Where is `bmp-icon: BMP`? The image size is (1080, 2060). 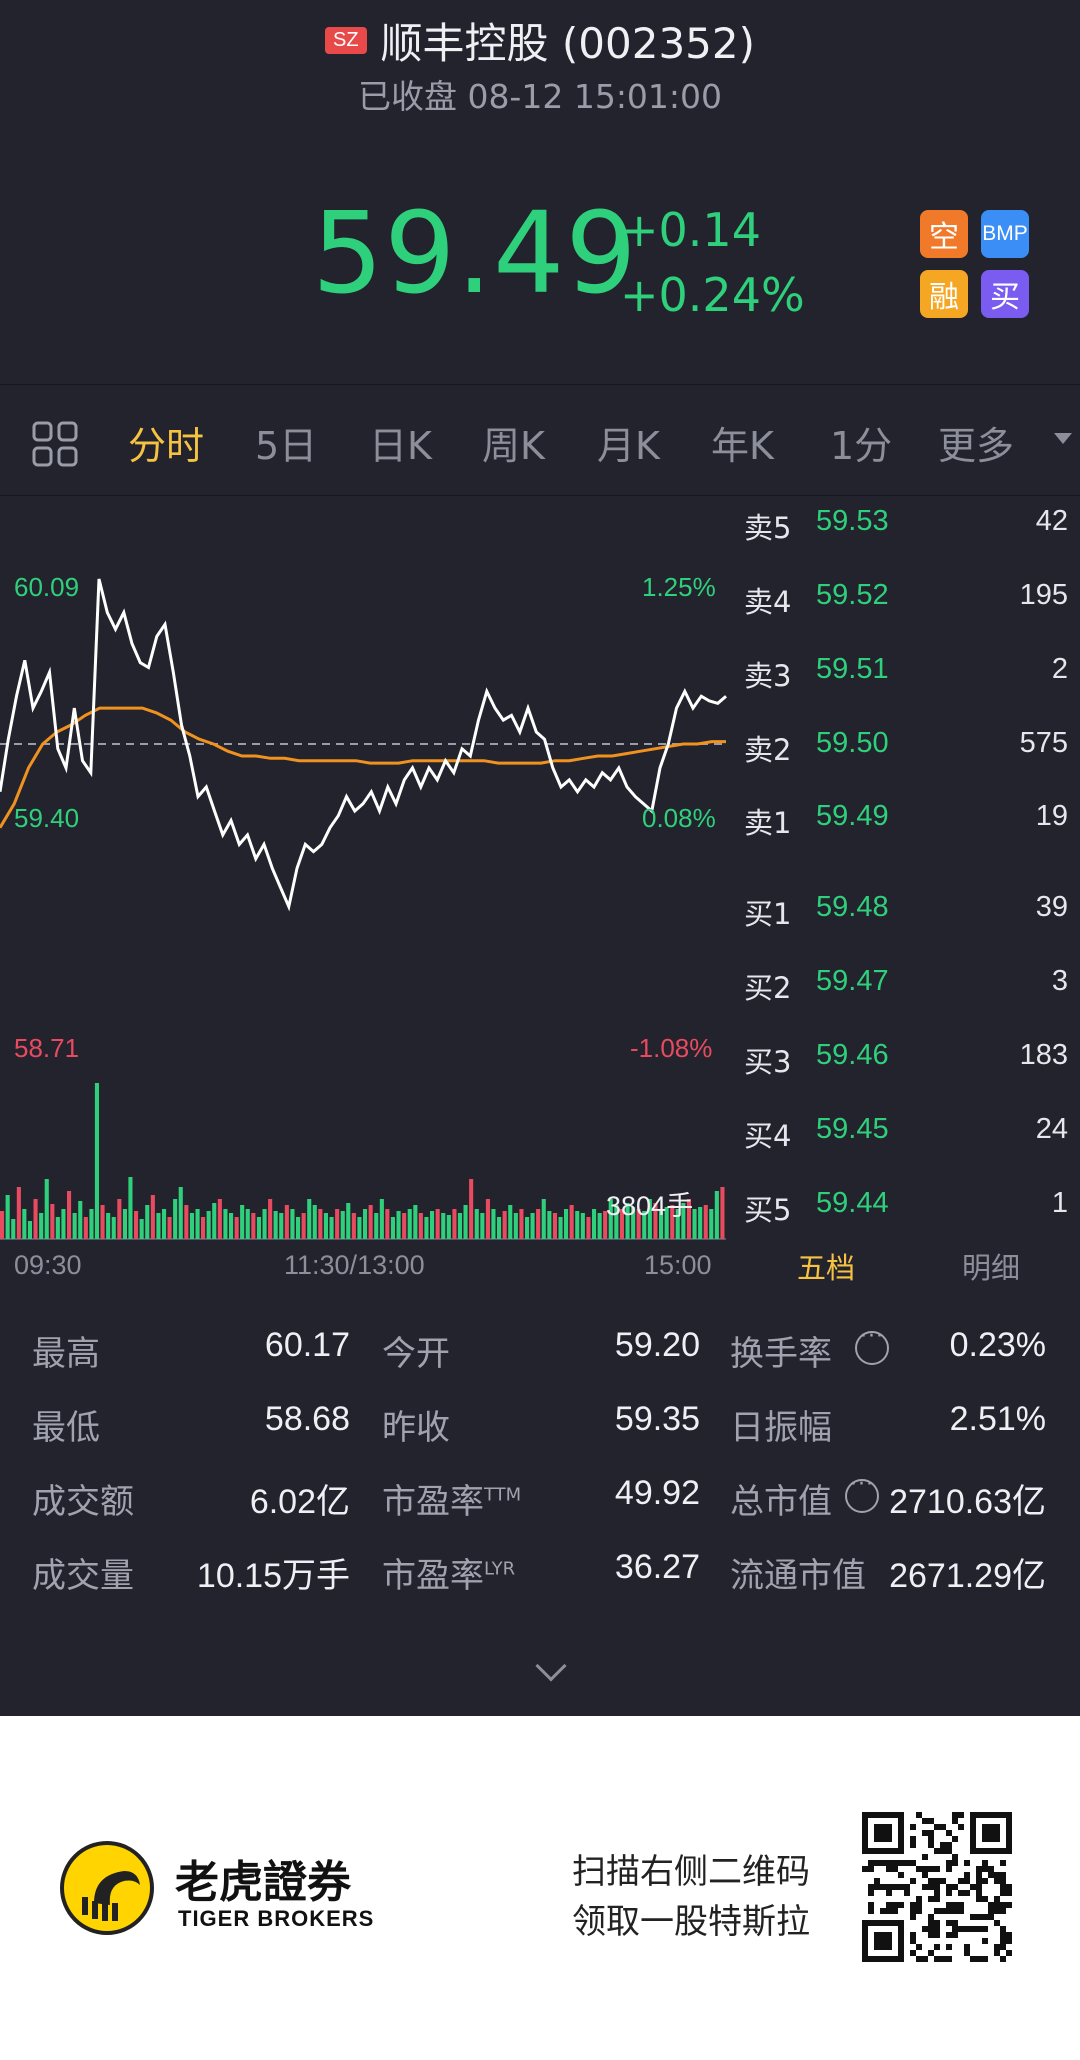
bmp-icon: BMP is located at coordinates (1005, 234).